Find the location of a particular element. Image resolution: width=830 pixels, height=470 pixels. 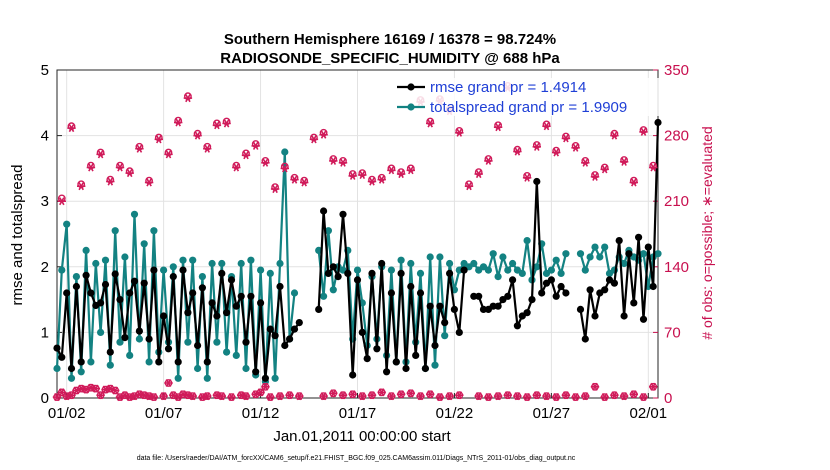

y2-tick-label: 280 is located at coordinates (676, 136).